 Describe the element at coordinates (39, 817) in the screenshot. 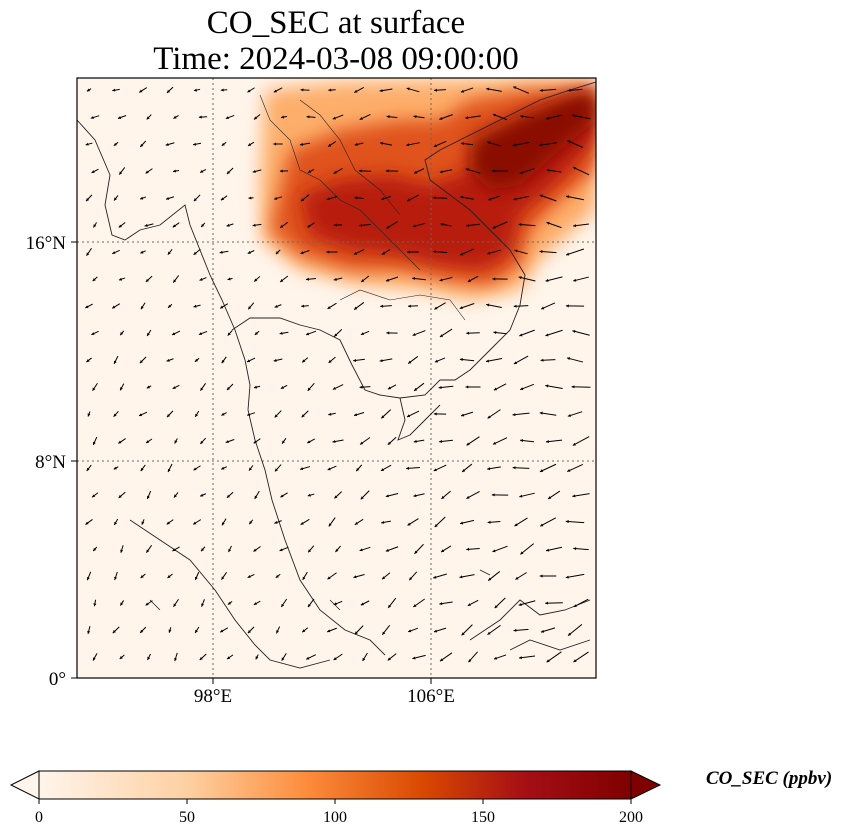

I see `colorbar-tick-0: 0` at that location.